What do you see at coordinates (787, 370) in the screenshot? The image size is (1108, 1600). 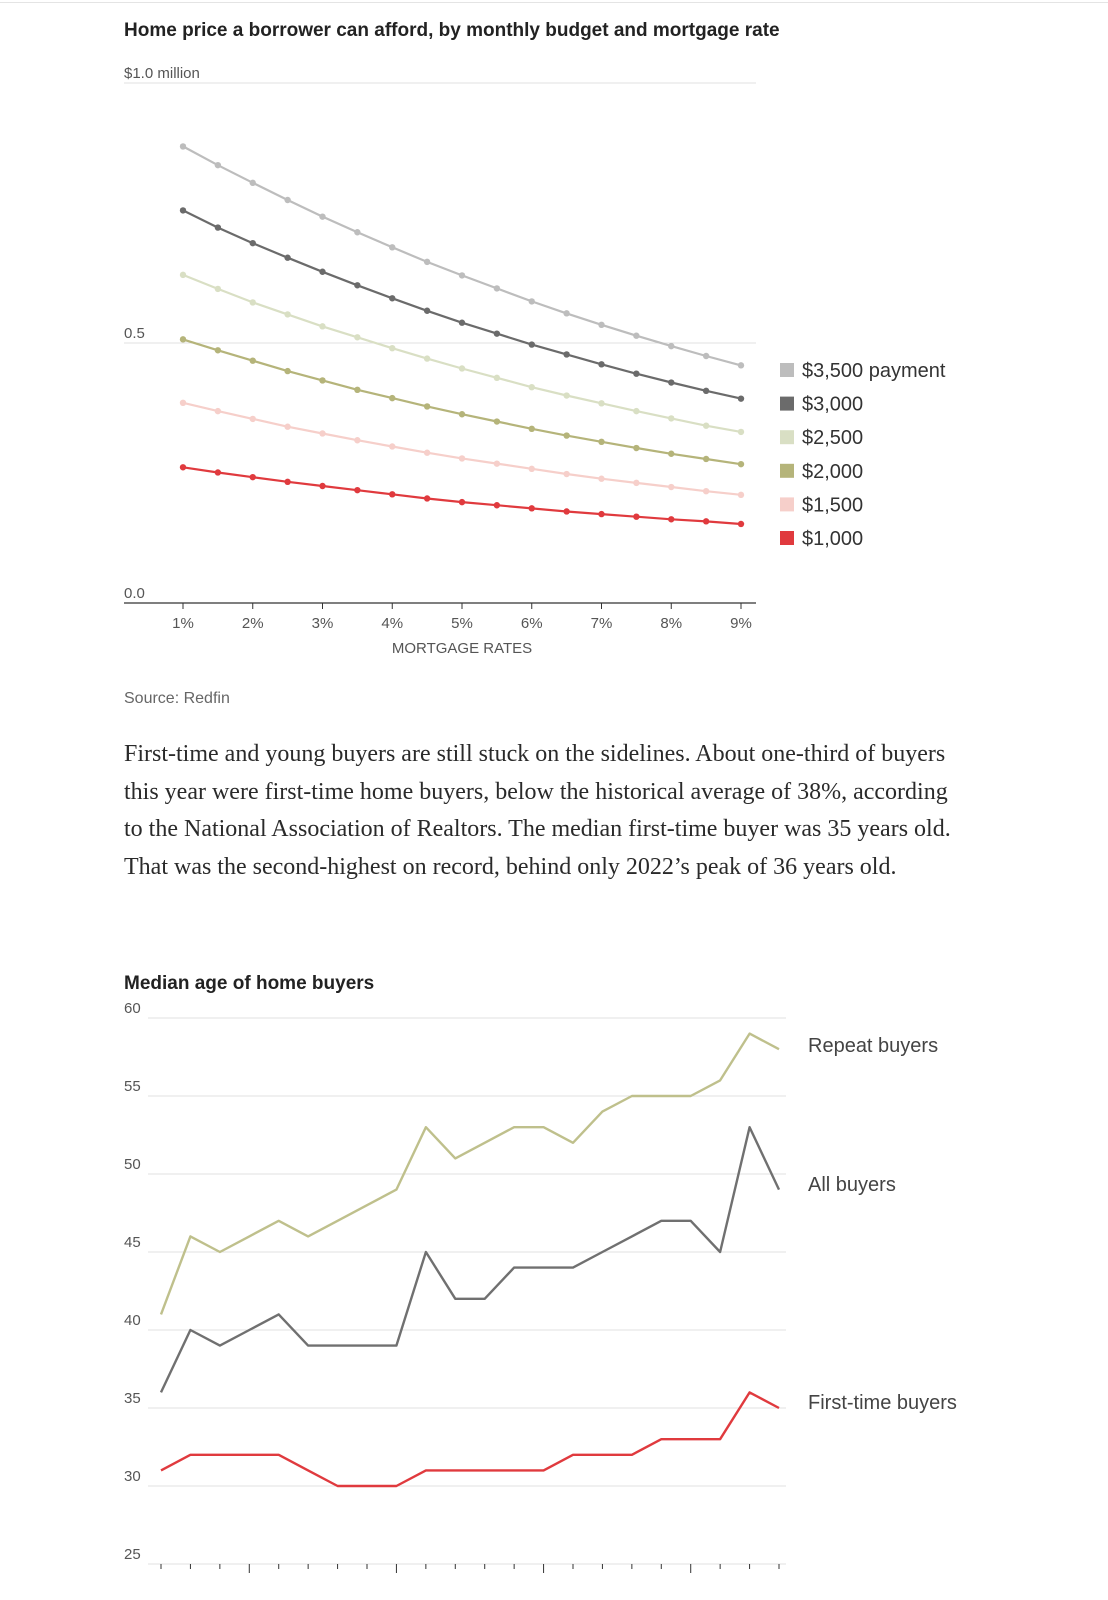 I see `legend-swatch-3-500-payment` at bounding box center [787, 370].